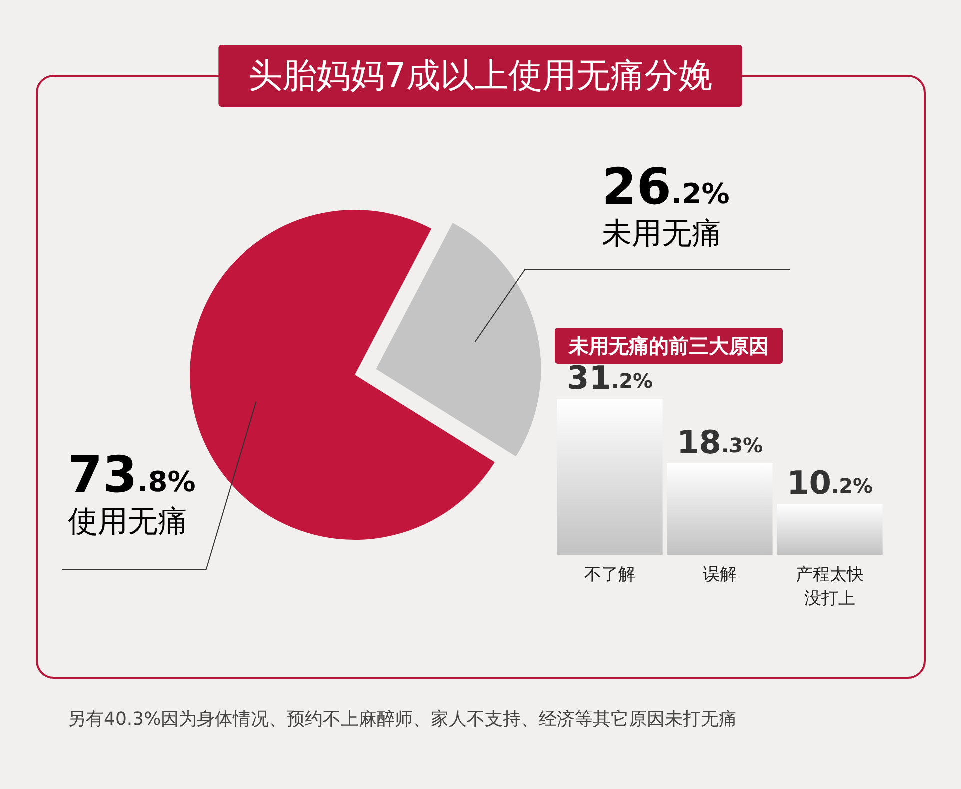  Describe the element at coordinates (132, 475) in the screenshot. I see `data-label: 73.8%` at that location.